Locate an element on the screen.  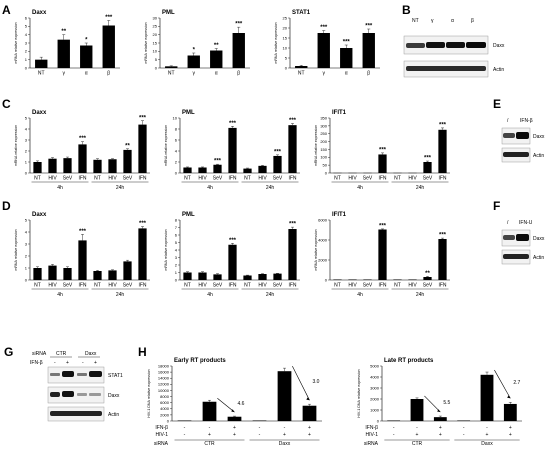
a1-y-tick-label: 2 is located at coordinates (26, 51).